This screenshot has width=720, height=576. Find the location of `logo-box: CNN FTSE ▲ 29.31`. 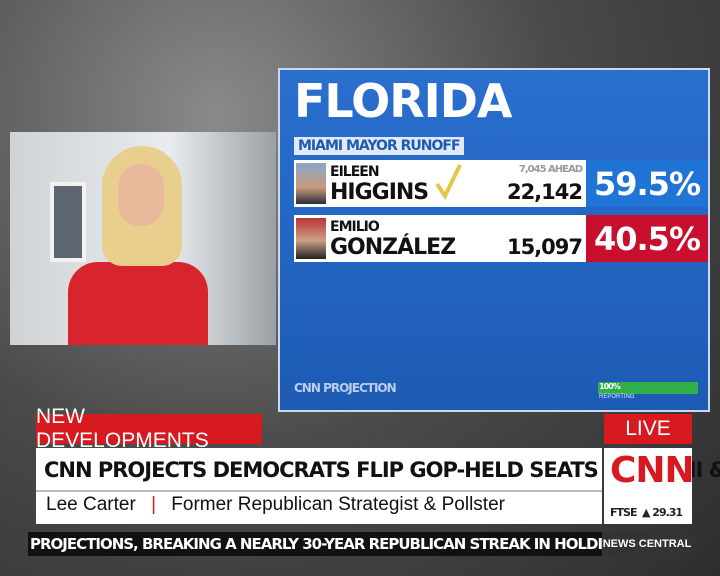

logo-box: CNN FTSE ▲ 29.31 is located at coordinates (649, 486).